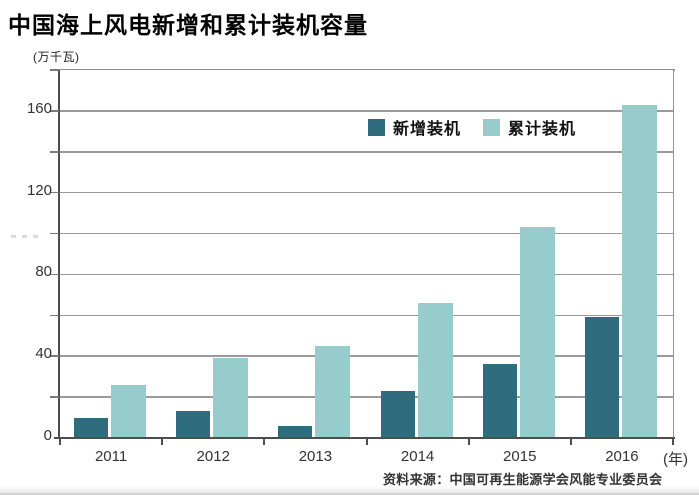 The height and width of the screenshot is (495, 699). I want to click on bar-new-2015, so click(499, 401).